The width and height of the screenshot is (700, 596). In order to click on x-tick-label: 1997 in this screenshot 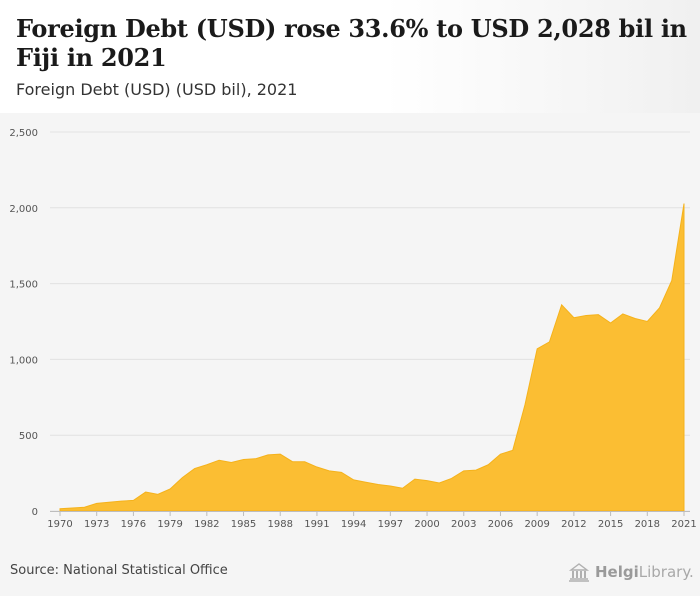, I will do `click(390, 524)`.